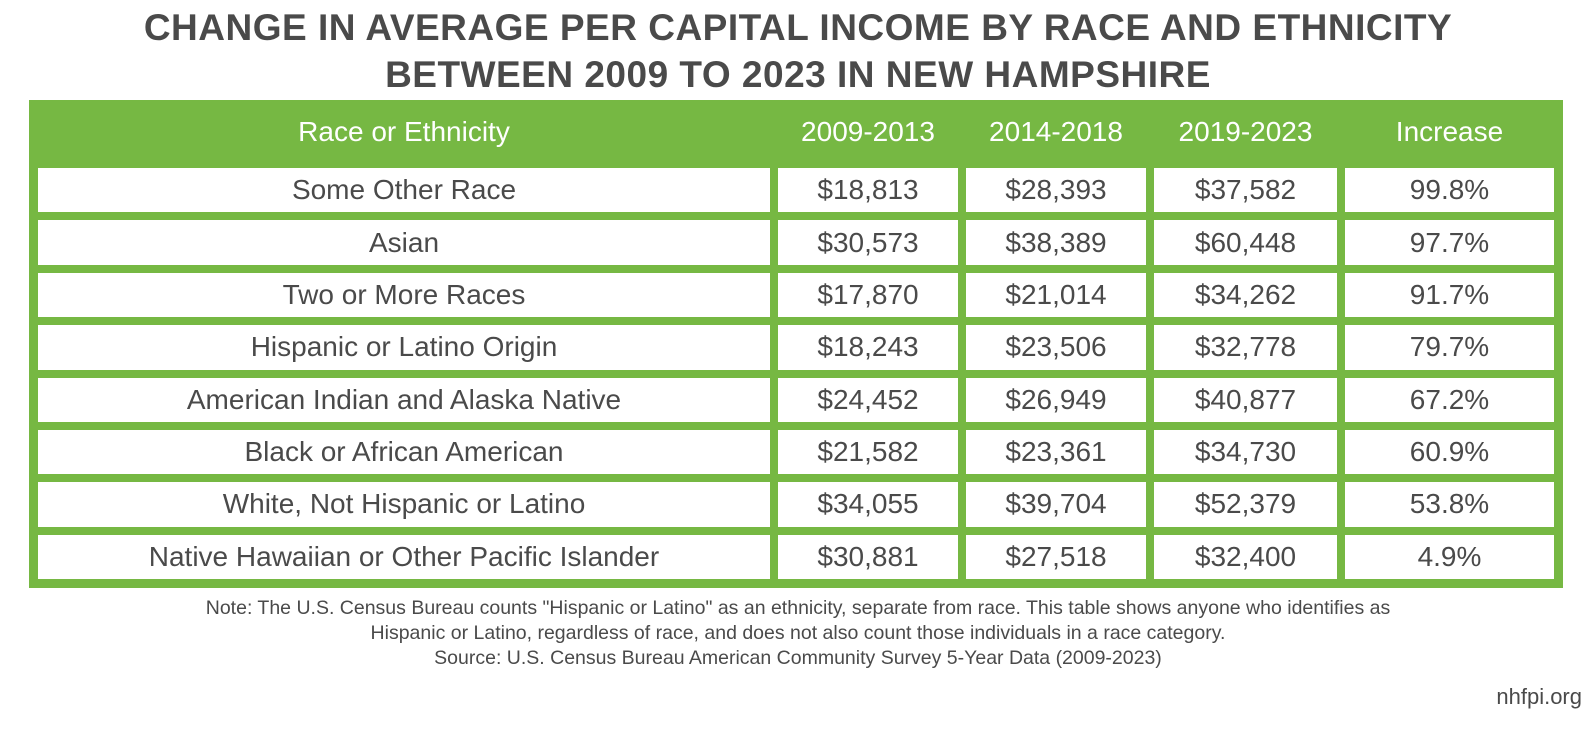 This screenshot has height=733, width=1596. What do you see at coordinates (1056, 295) in the screenshot?
I see `value-cell: $21,014` at bounding box center [1056, 295].